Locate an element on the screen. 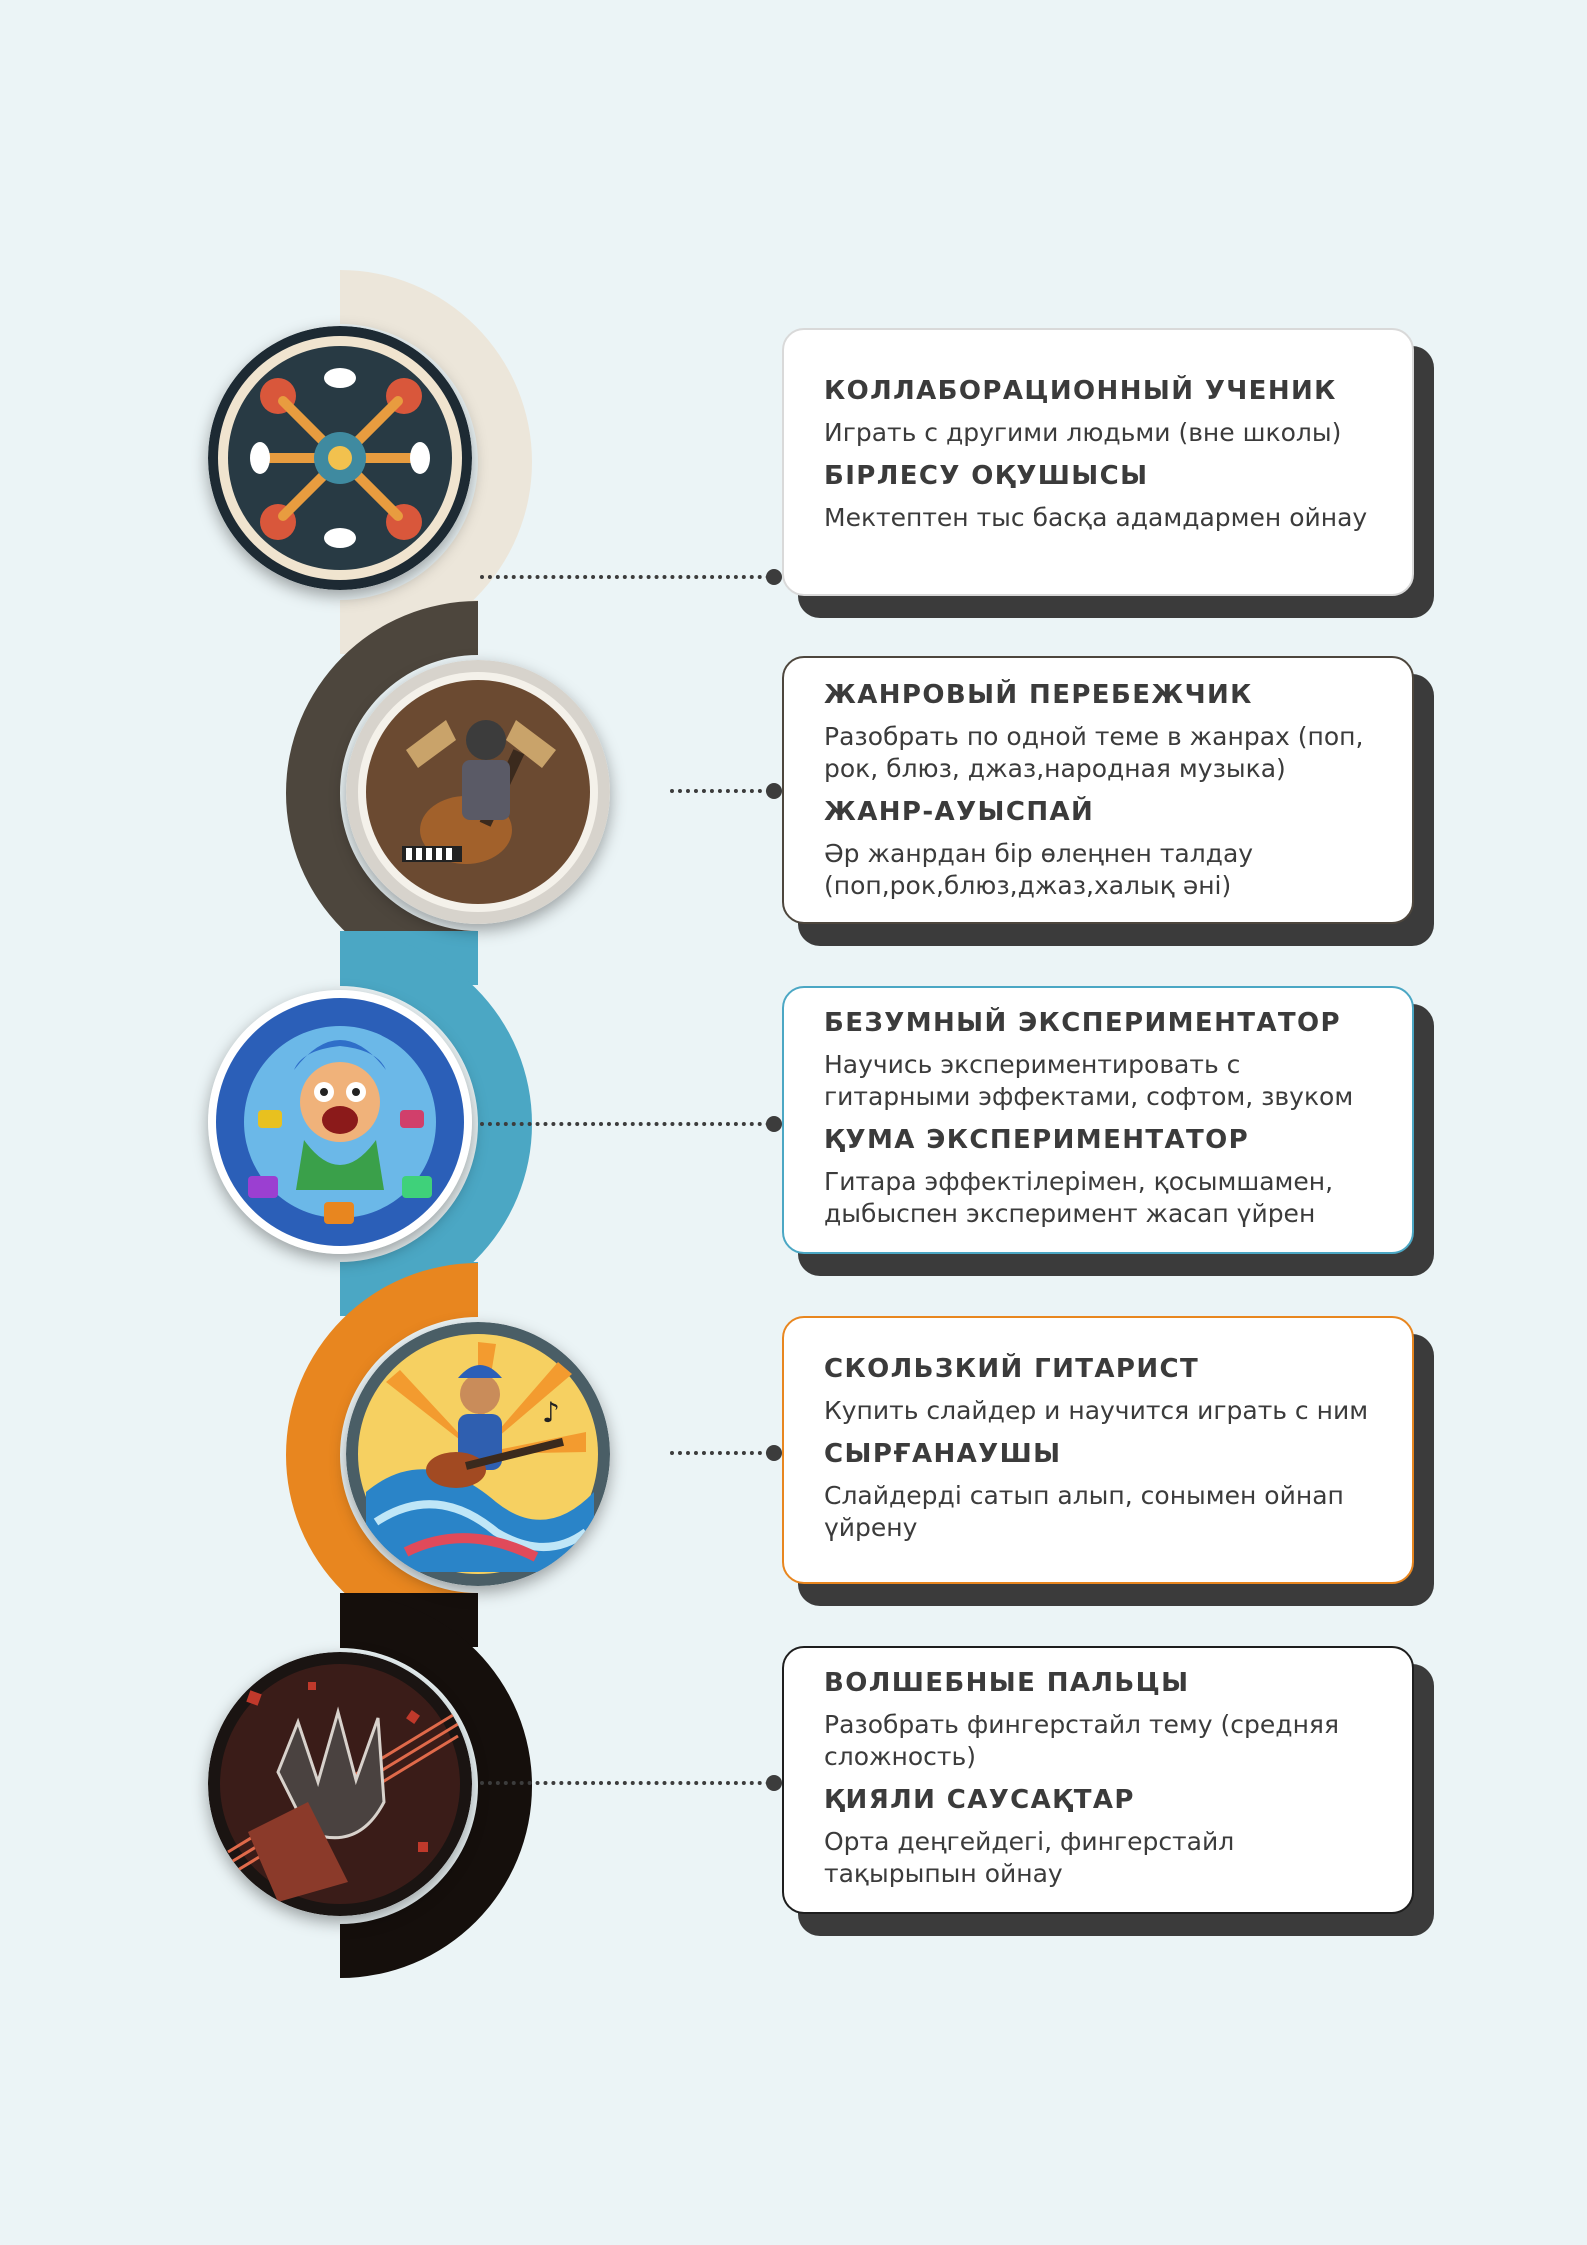 Image resolution: width=1587 pixels, height=2245 pixels. card-title-ru: ЖАНРОВЫЙ ПЕРЕБЕЖЧИК is located at coordinates (1038, 695).